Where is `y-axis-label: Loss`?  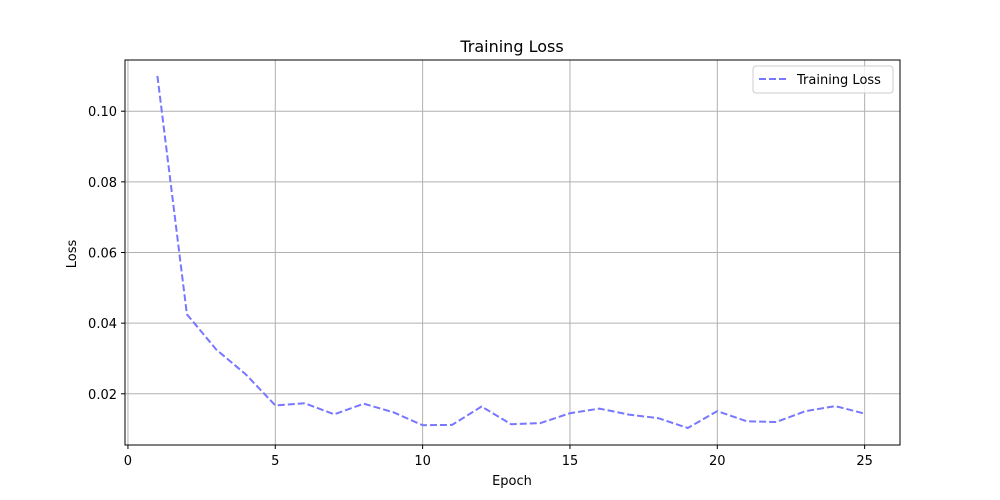
y-axis-label: Loss is located at coordinates (72, 254).